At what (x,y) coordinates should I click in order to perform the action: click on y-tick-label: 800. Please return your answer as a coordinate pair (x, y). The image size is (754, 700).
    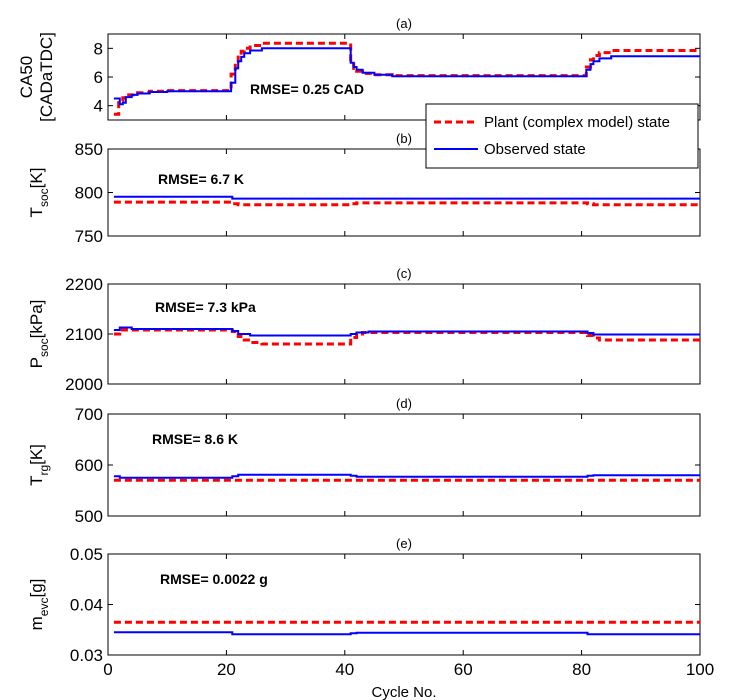
    Looking at the image, I should click on (89, 193).